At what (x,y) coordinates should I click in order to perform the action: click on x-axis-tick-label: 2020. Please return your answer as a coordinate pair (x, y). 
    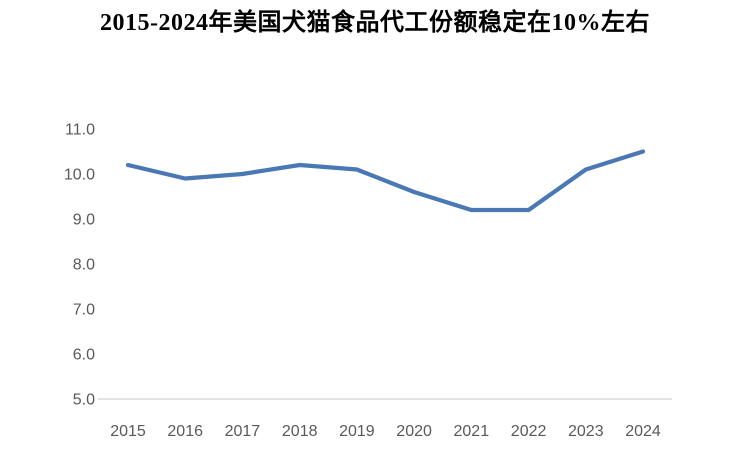
    Looking at the image, I should click on (414, 431).